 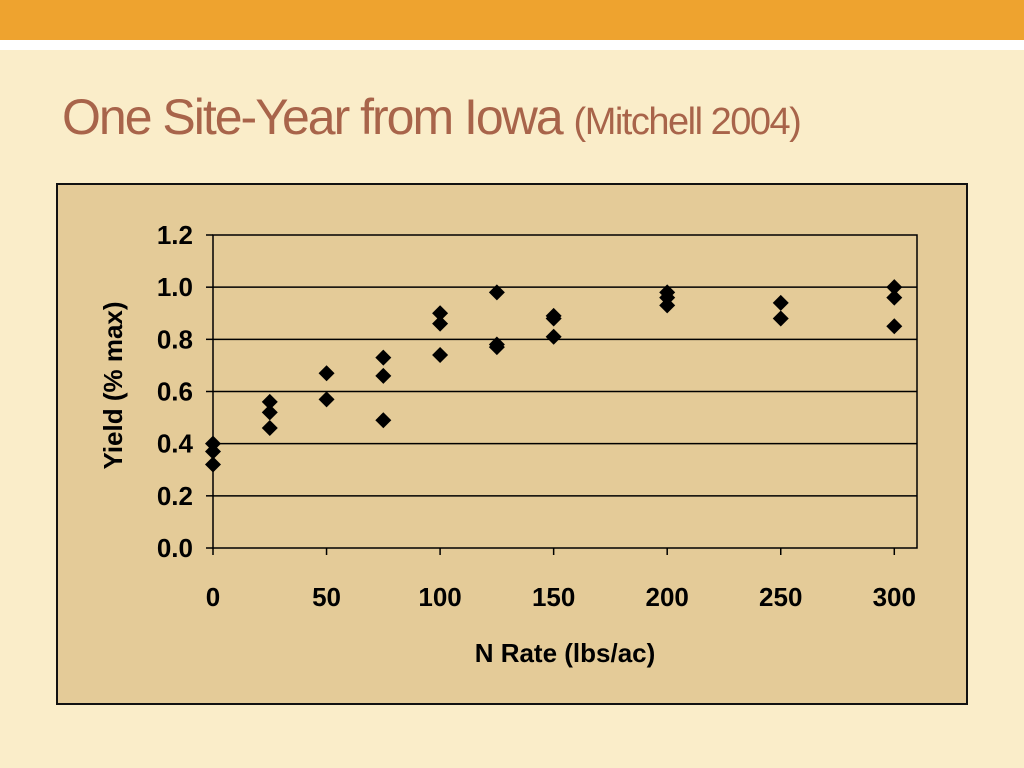 What do you see at coordinates (687, 122) in the screenshot?
I see `slide-title-citation: (Mitchell 2004)` at bounding box center [687, 122].